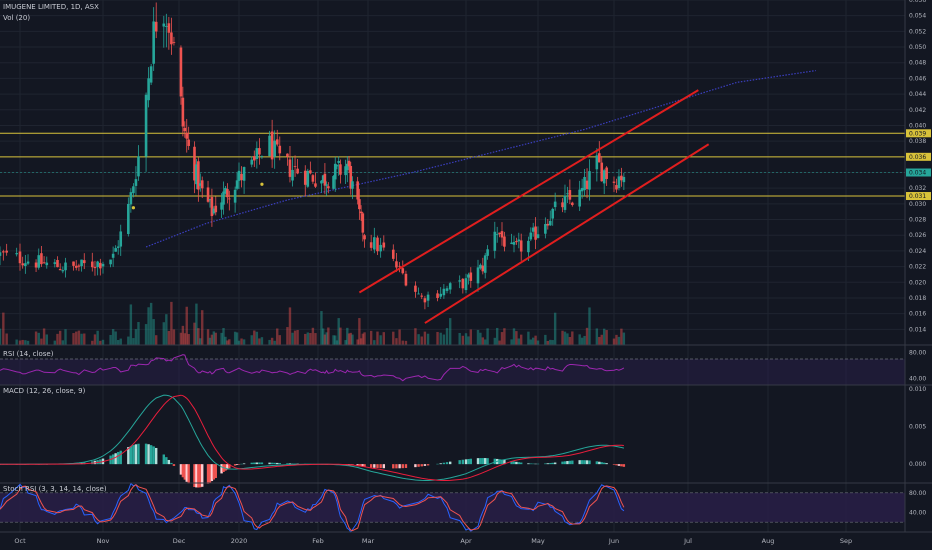 This screenshot has width=932, height=550. What do you see at coordinates (917, 426) in the screenshot?
I see `macd-tick-label: 0.005` at bounding box center [917, 426].